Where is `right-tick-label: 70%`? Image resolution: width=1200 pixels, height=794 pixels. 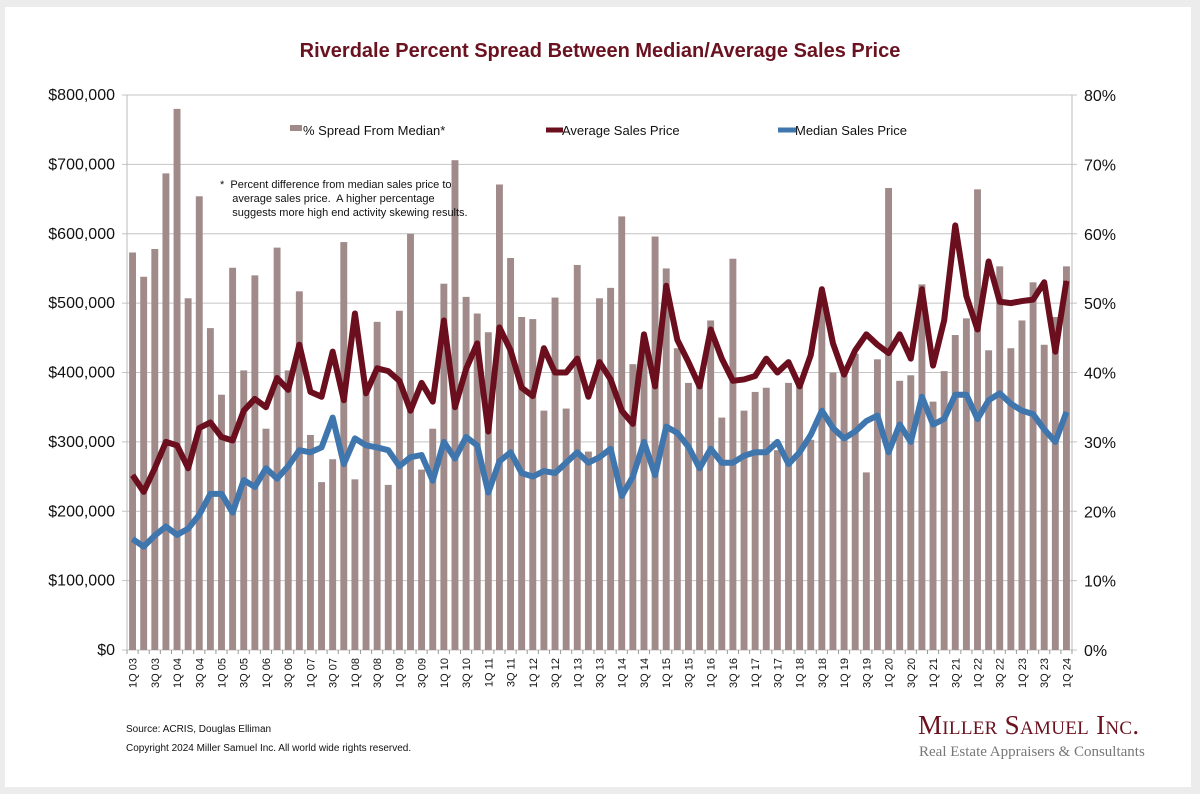 right-tick-label: 70% is located at coordinates (1100, 165).